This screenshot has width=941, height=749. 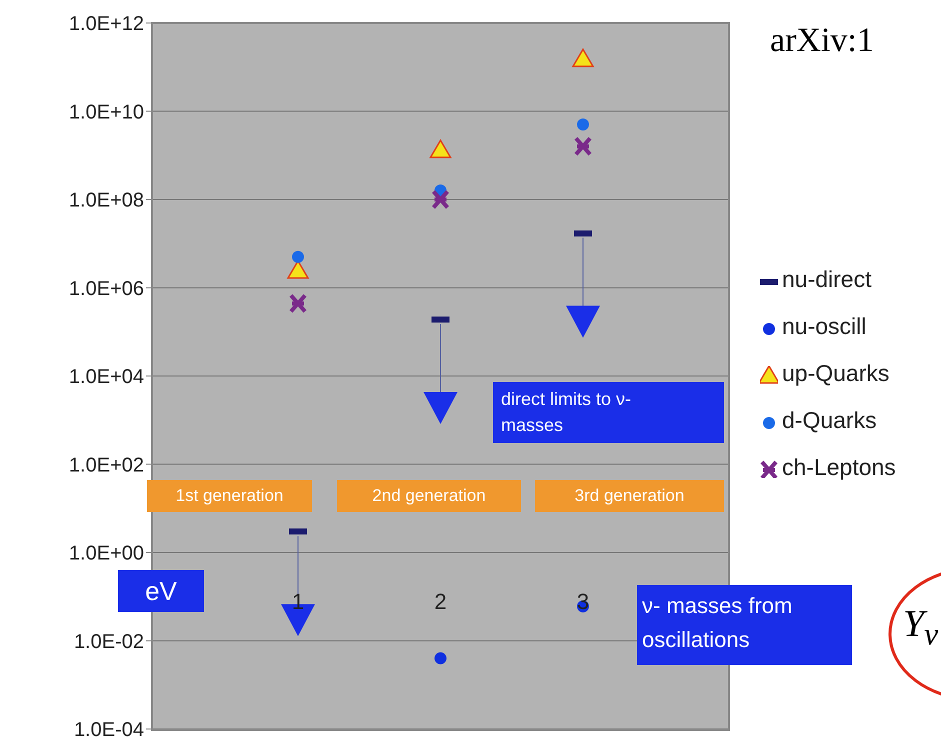 I want to click on x-tick-label: 2, so click(x=440, y=601).